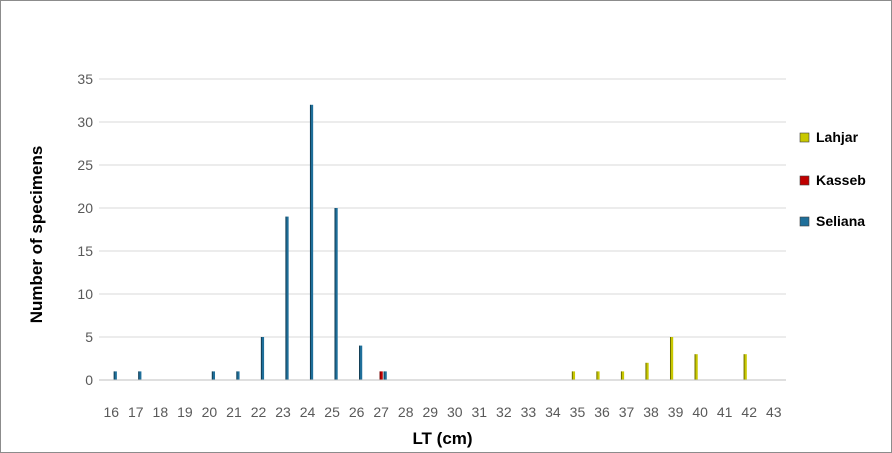  Describe the element at coordinates (111, 412) in the screenshot. I see `x-tick-label: 16` at that location.